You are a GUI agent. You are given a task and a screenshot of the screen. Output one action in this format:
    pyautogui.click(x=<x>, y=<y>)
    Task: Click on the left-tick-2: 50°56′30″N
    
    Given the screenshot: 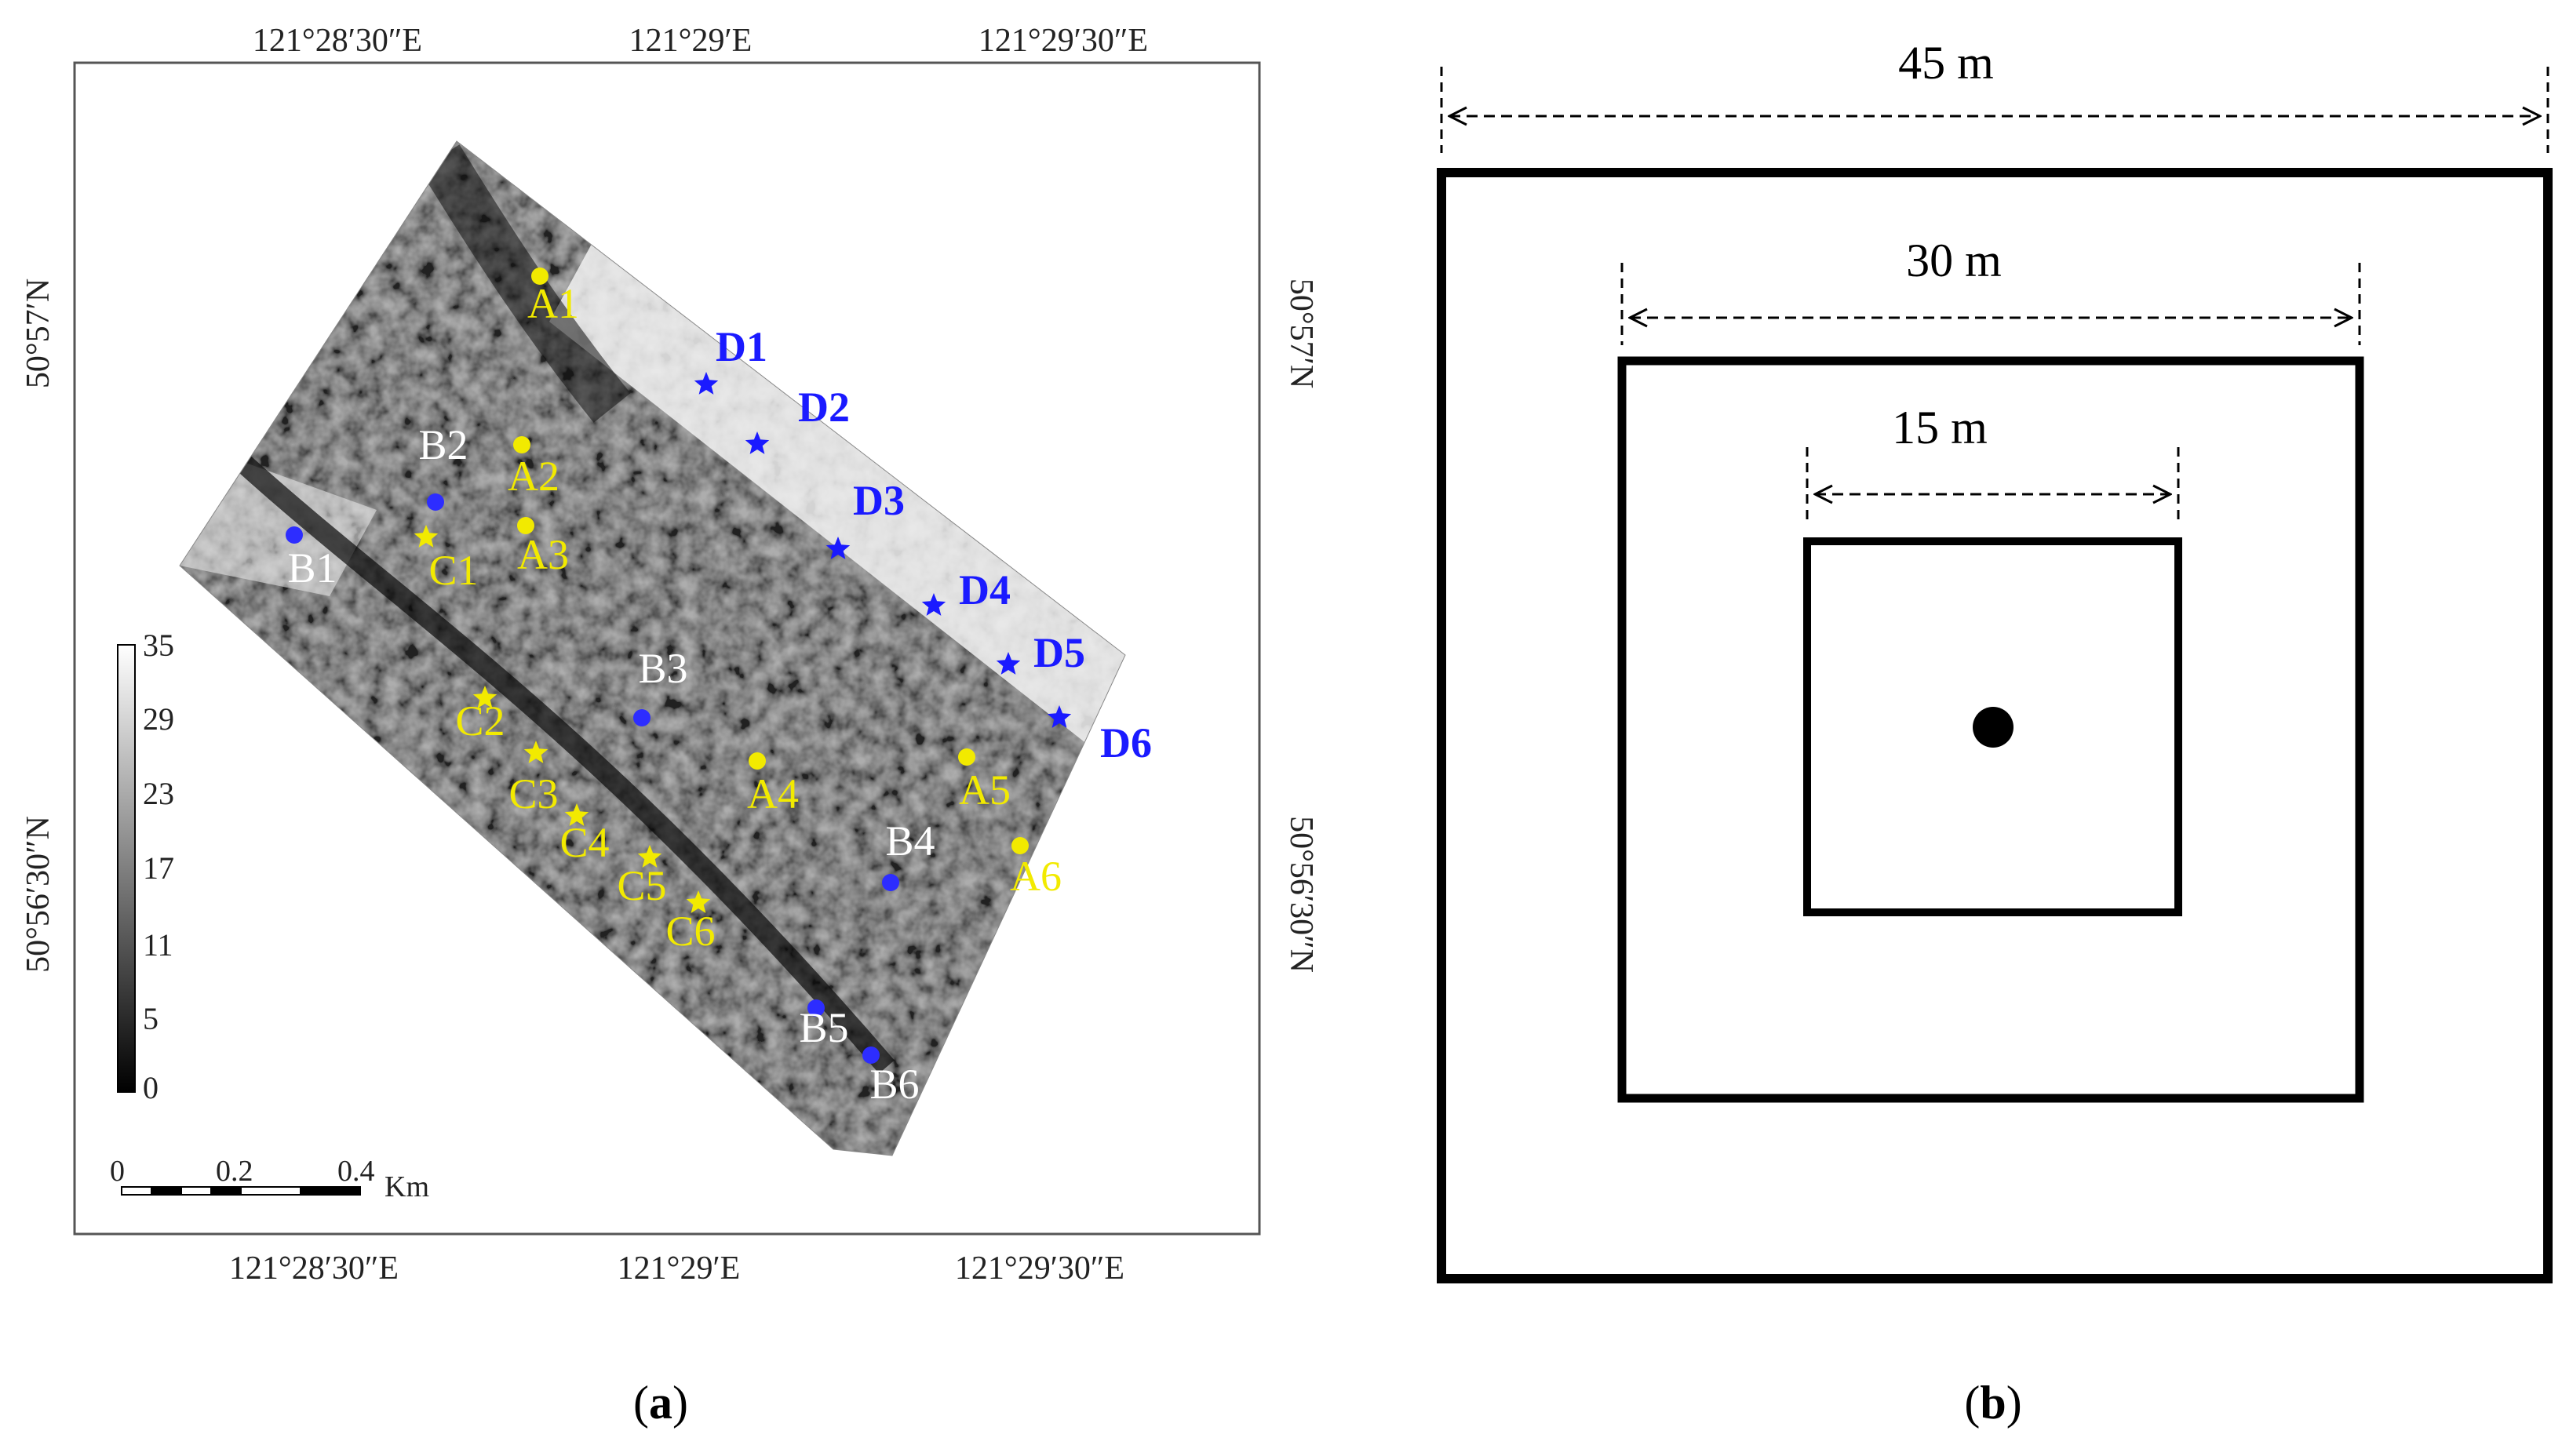 What is the action you would take?
    pyautogui.click(x=38, y=894)
    